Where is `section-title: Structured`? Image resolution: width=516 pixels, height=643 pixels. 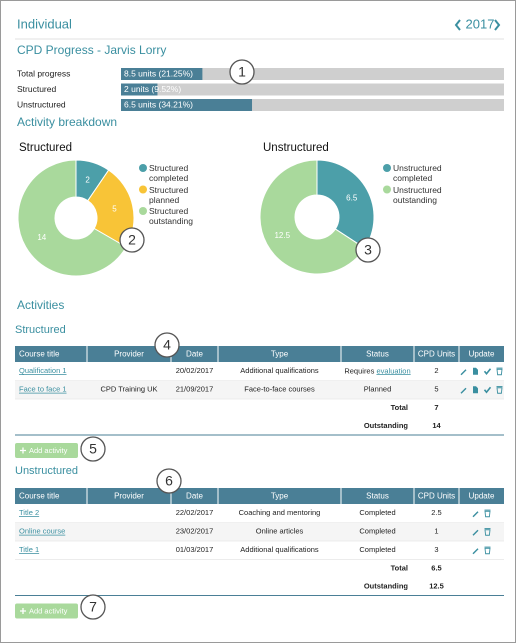 section-title: Structured is located at coordinates (40, 330).